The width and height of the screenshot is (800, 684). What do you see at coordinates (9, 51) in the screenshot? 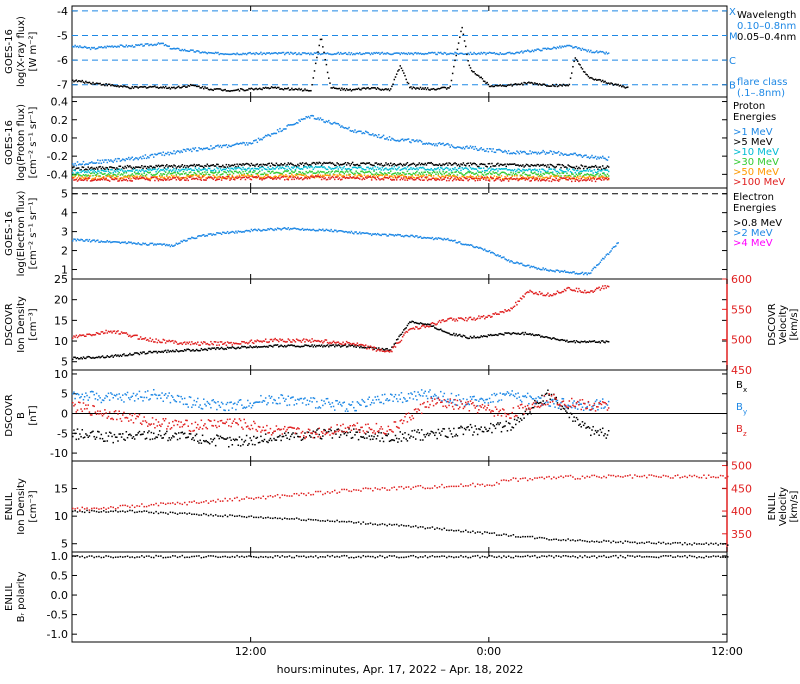
I see `y-axis-label: GOES-16` at bounding box center [9, 51].